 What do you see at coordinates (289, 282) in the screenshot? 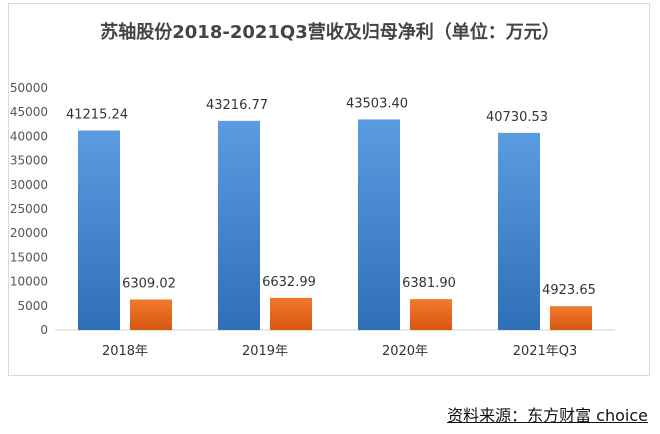
I see `net-profit-data-label: 6632.99` at bounding box center [289, 282].